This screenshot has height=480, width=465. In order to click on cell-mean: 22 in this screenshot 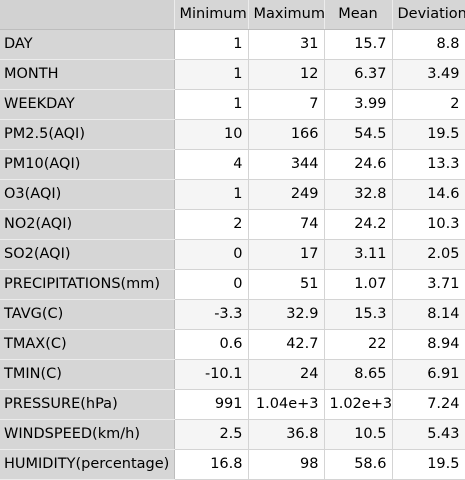, I will do `click(358, 344)`.